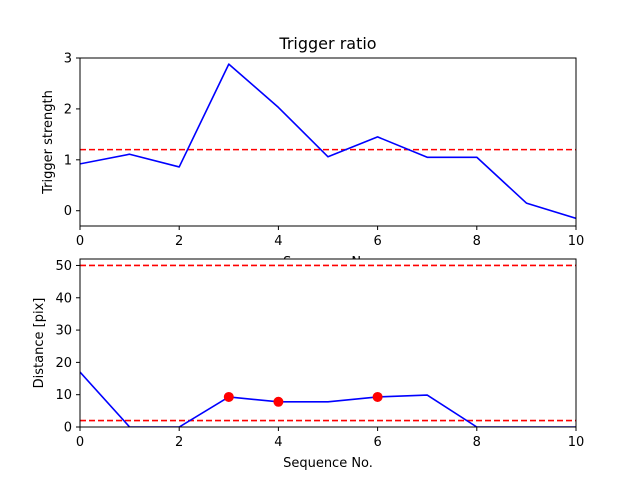  What do you see at coordinates (68, 59) in the screenshot?
I see `chart0-y-tick-label-3: 3` at bounding box center [68, 59].